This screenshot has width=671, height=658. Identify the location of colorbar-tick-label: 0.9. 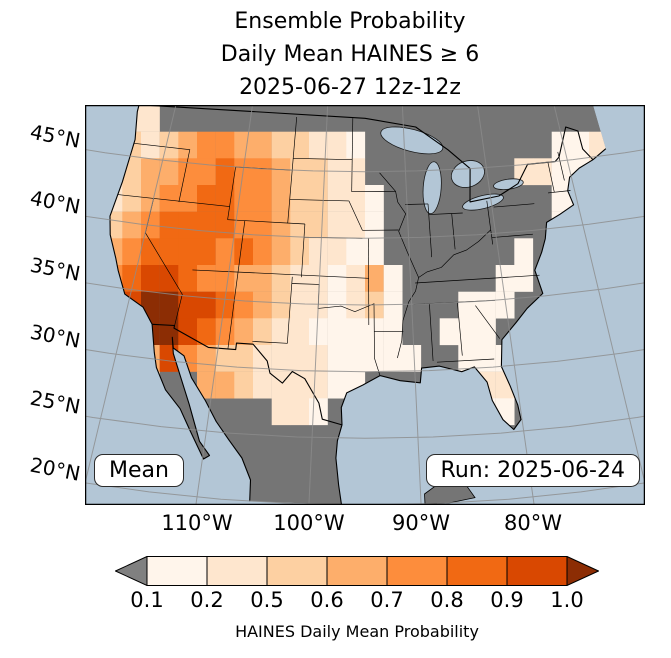
(507, 600).